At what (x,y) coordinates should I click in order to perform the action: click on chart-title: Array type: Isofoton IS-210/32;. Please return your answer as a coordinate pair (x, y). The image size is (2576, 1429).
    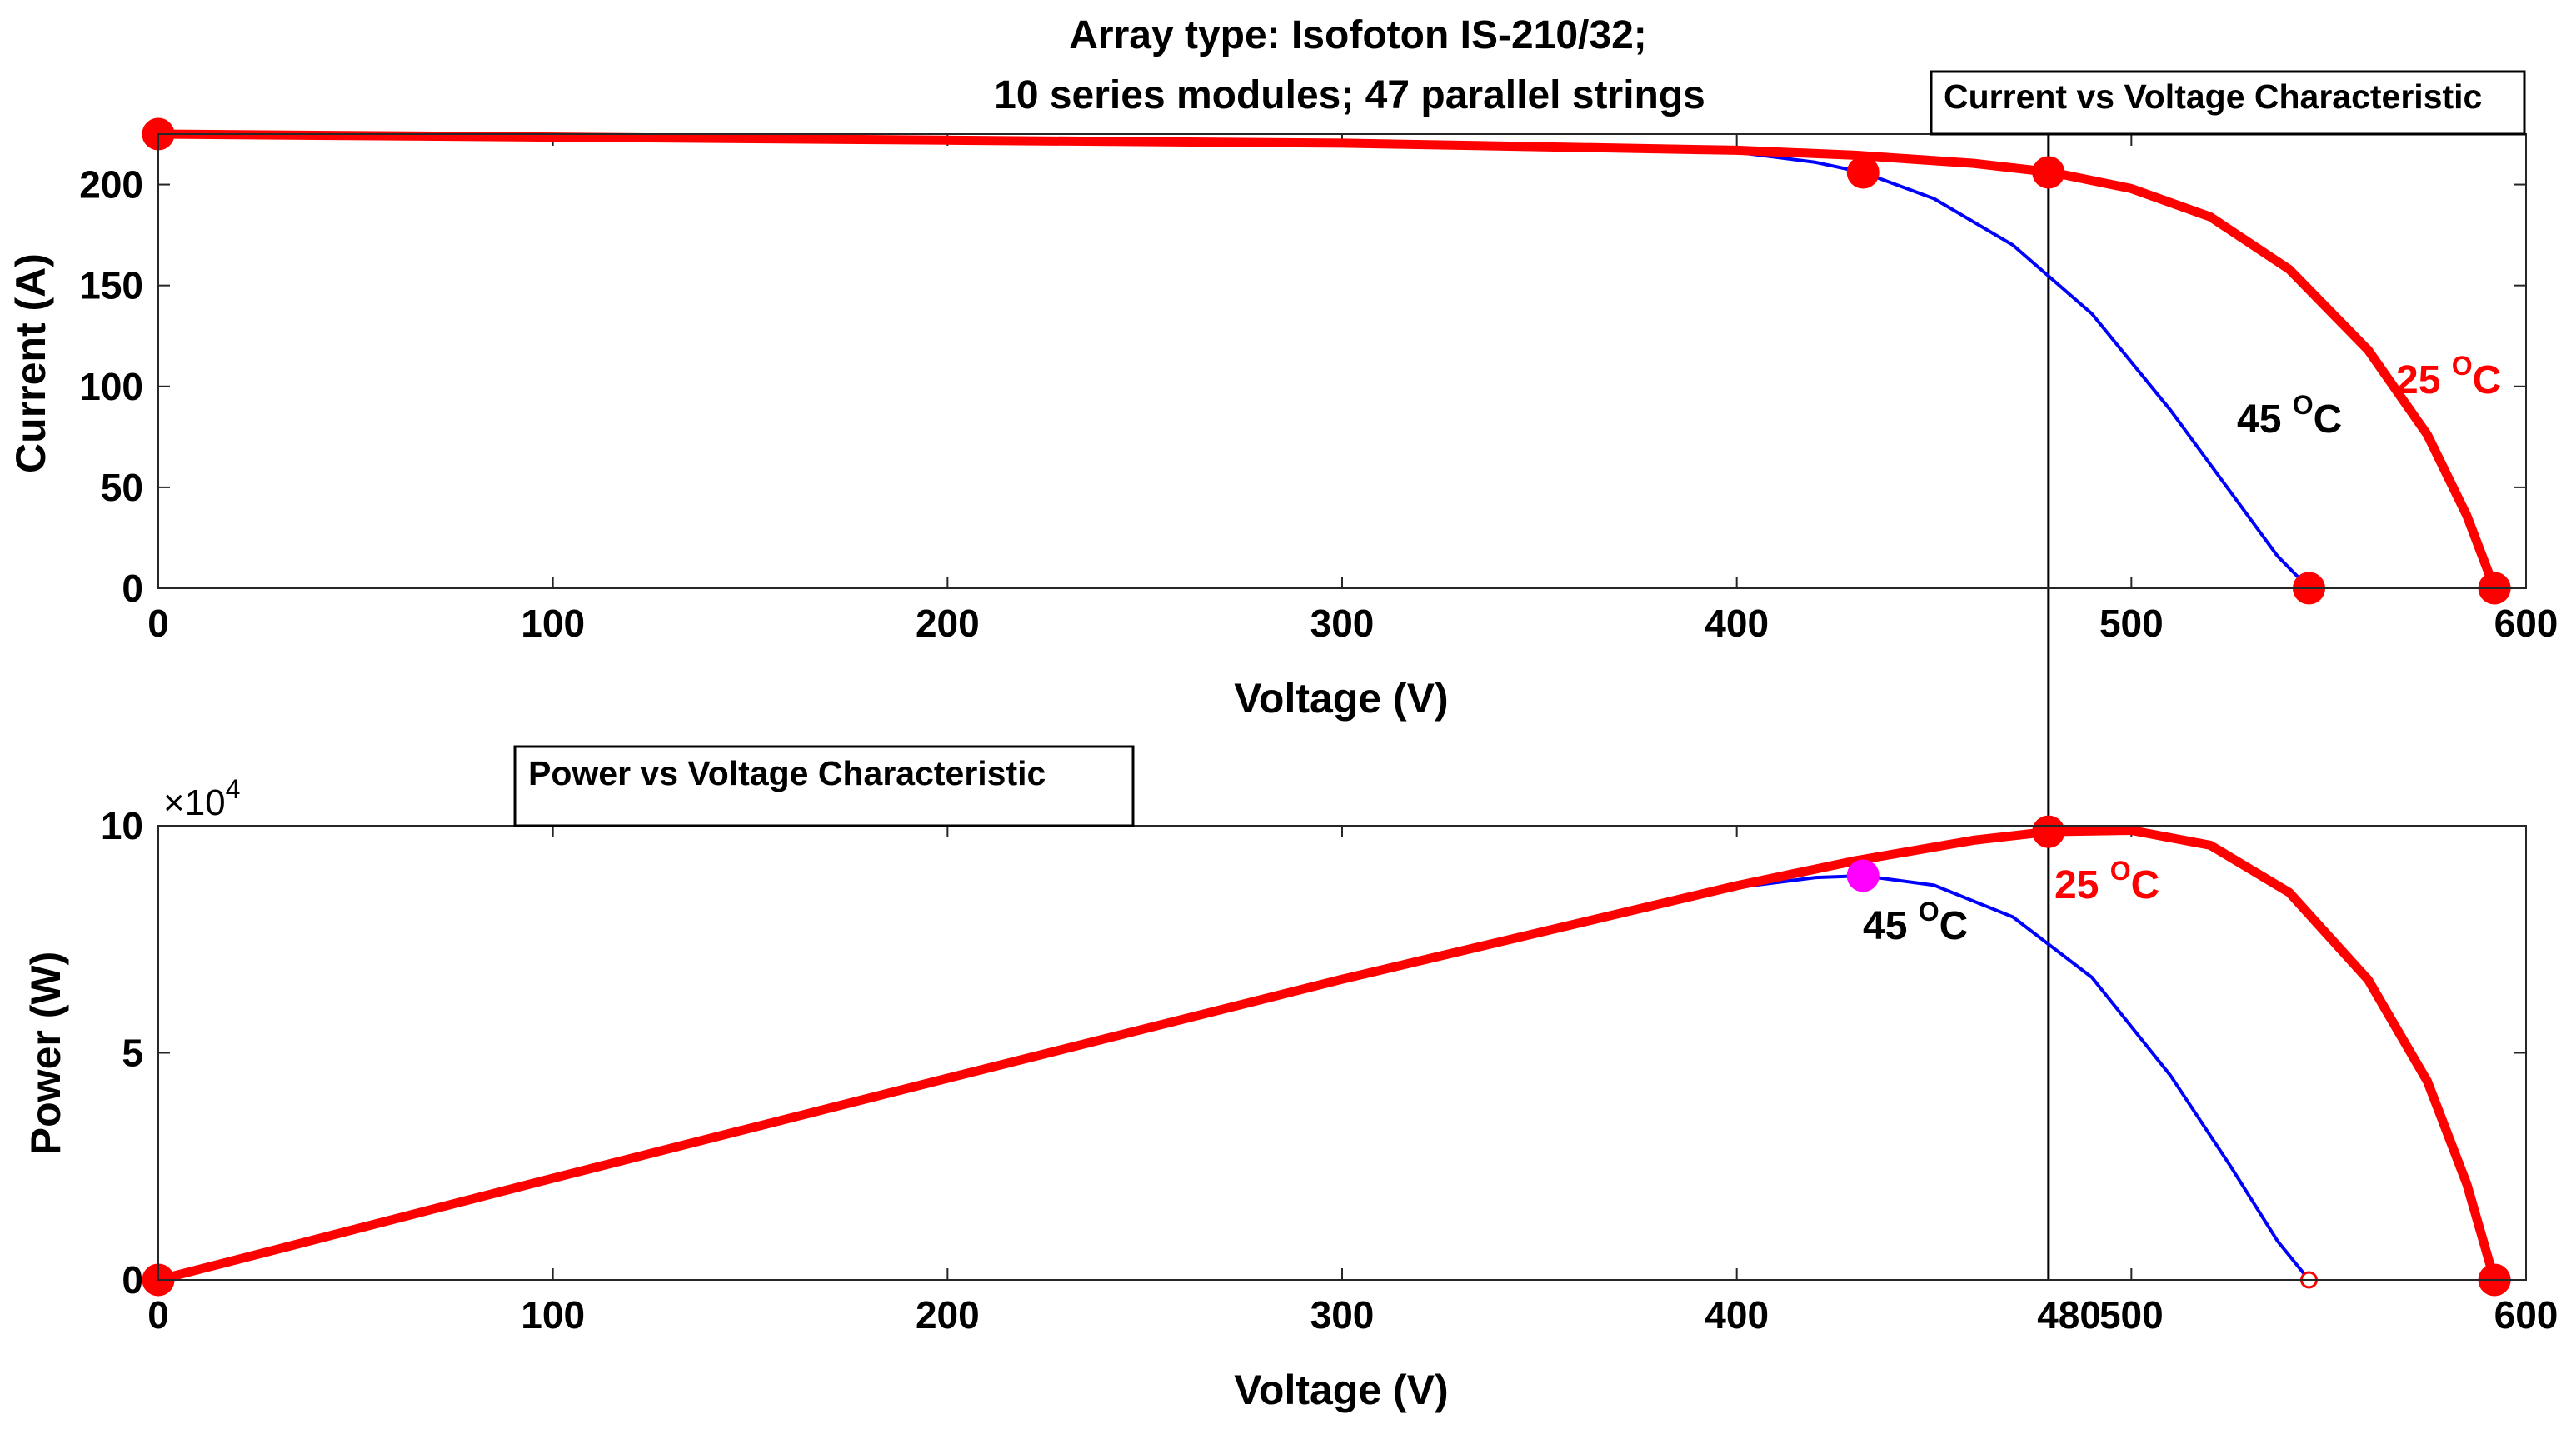
    Looking at the image, I should click on (1358, 35).